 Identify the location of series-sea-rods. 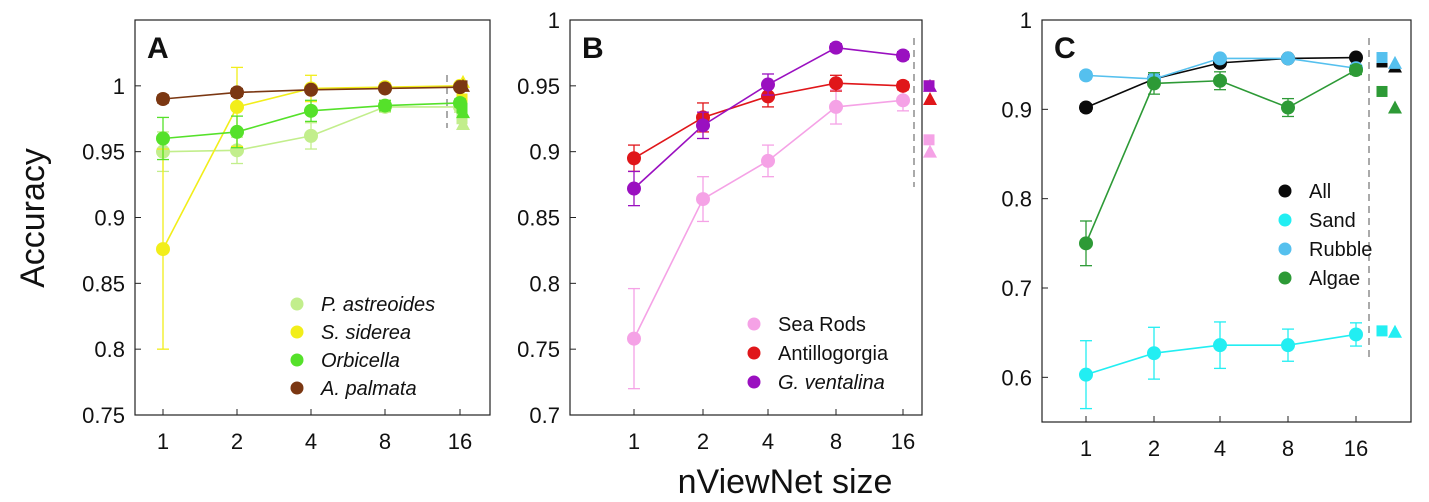
(782, 239).